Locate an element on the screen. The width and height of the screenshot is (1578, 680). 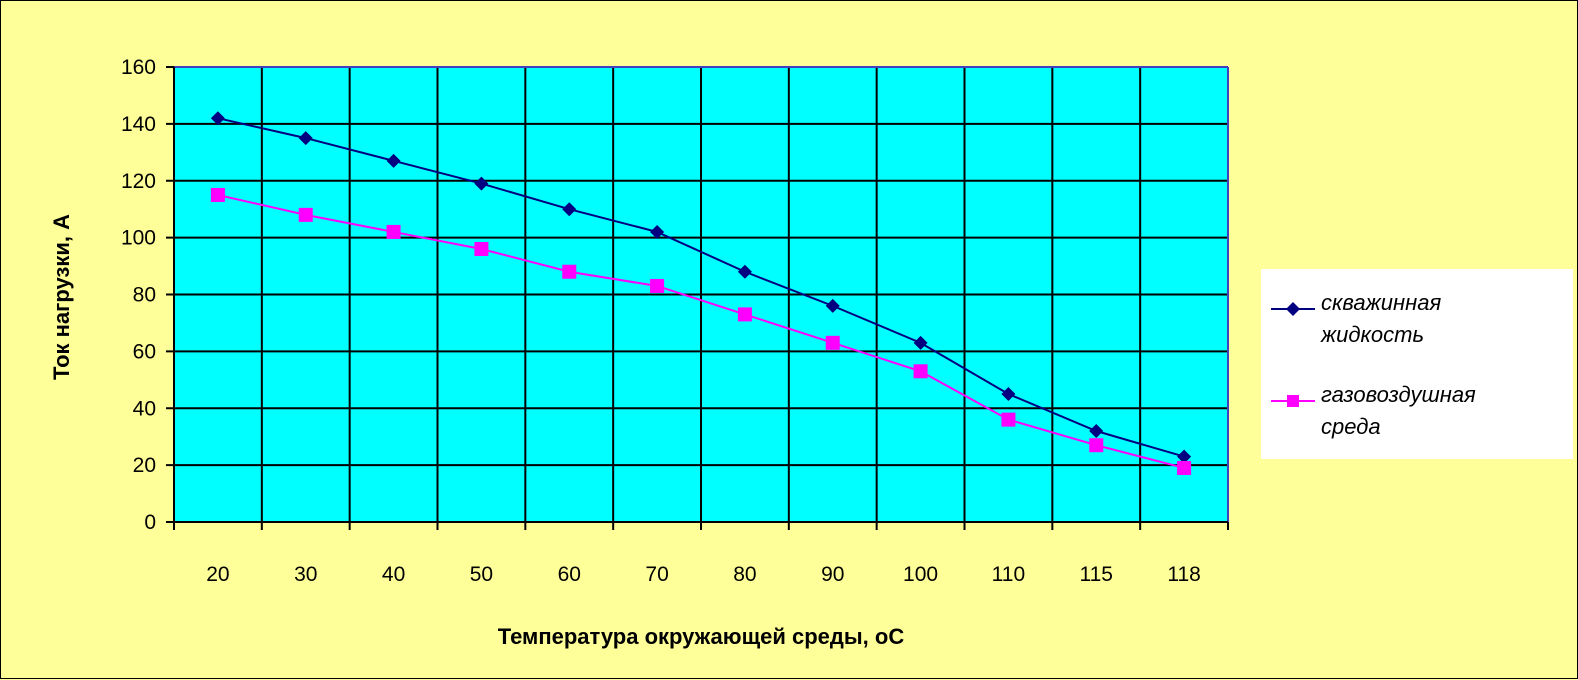
y-axis-title: Ток нагрузки, А is located at coordinates (61, 297).